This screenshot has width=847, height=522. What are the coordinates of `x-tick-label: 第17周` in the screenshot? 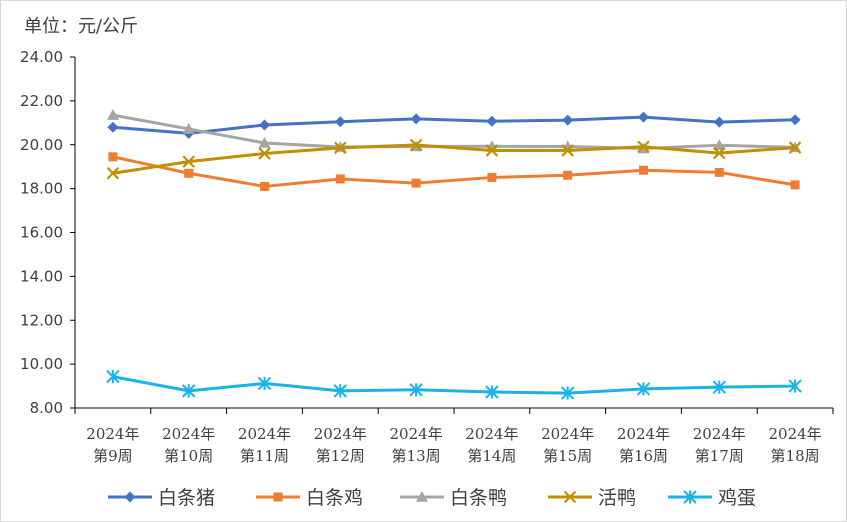 It's located at (719, 456).